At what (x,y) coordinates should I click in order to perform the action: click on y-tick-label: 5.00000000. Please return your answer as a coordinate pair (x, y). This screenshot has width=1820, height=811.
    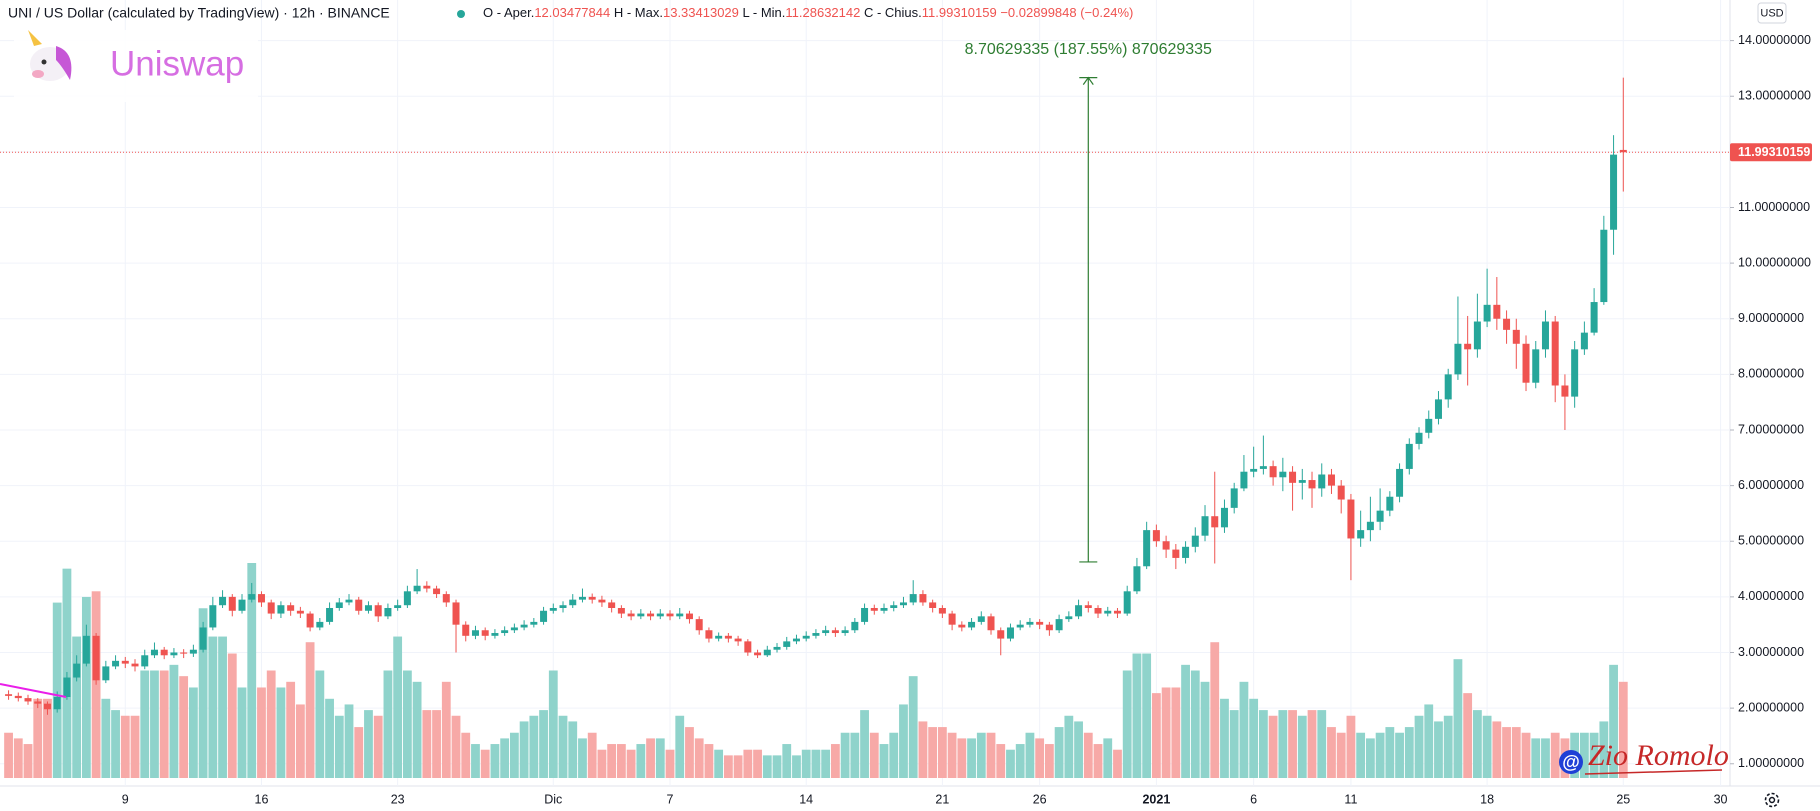
    Looking at the image, I should click on (1771, 541).